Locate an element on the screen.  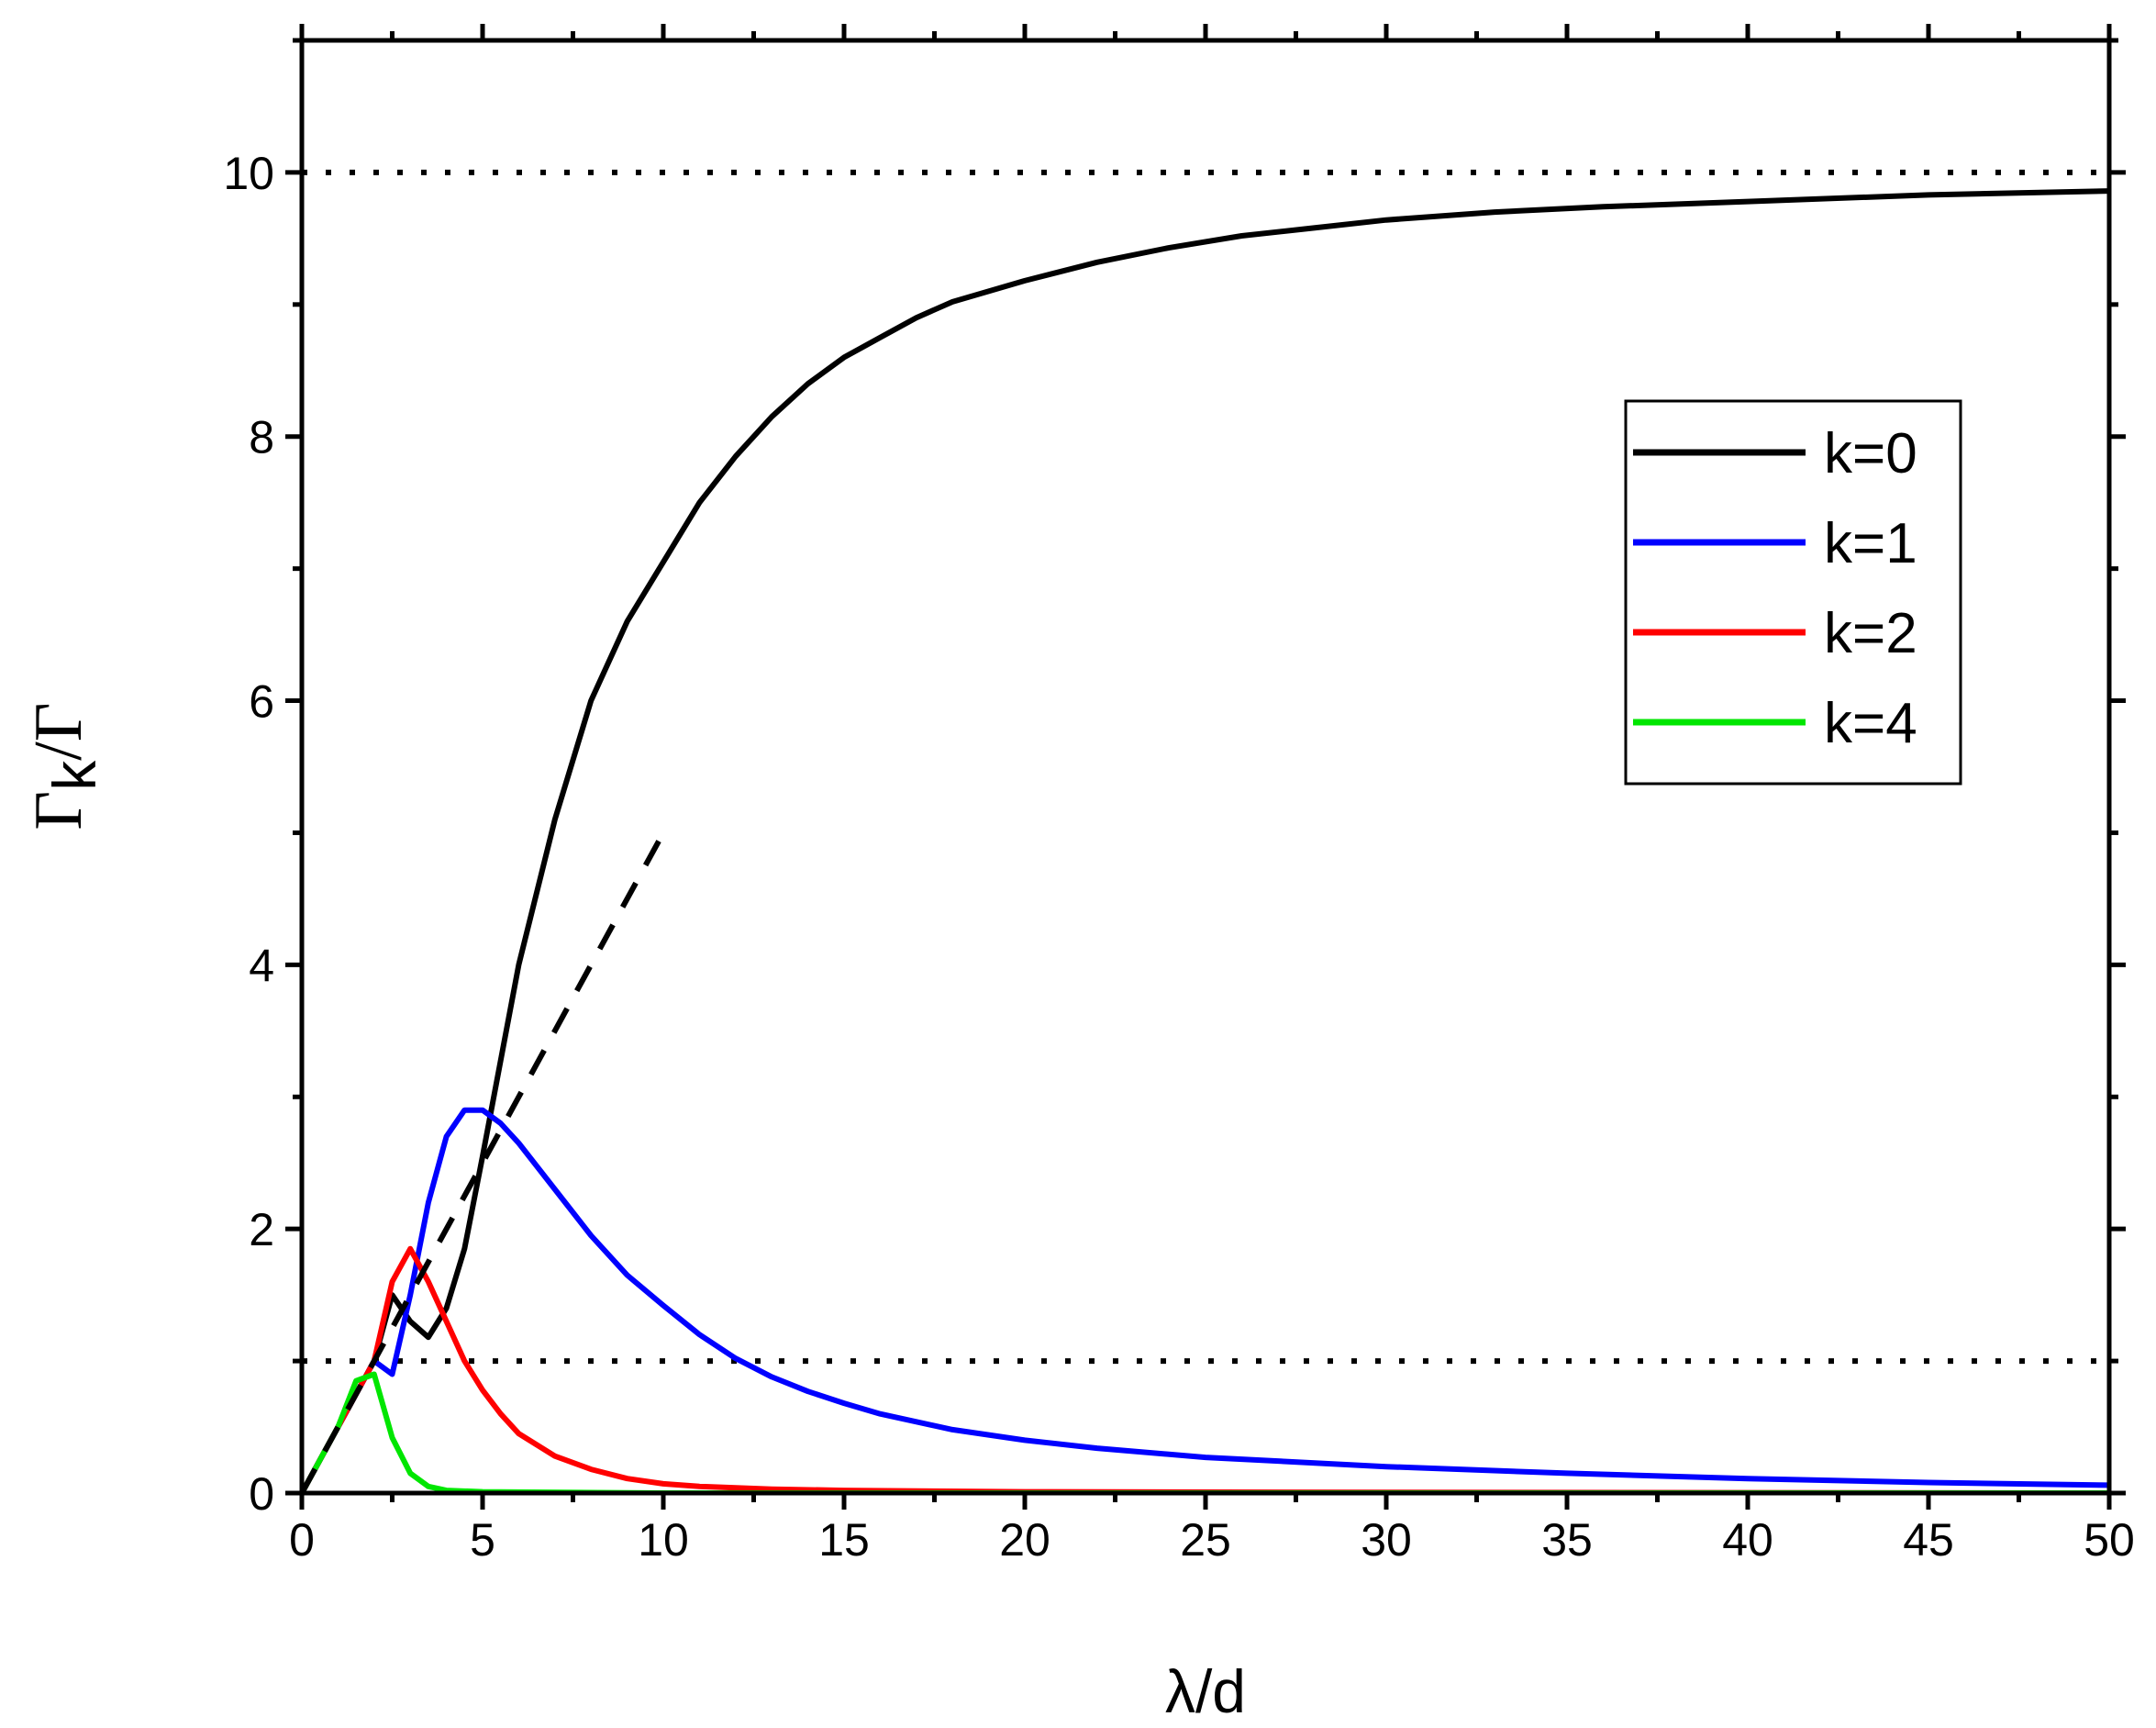
series-line-dashed is located at coordinates (484, 1162).